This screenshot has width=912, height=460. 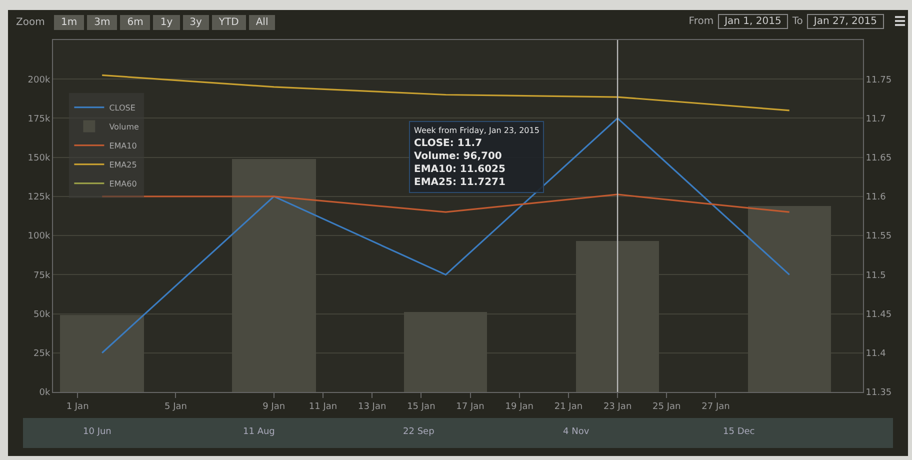 I want to click on y2-tick-label: 11.5, so click(x=876, y=275).